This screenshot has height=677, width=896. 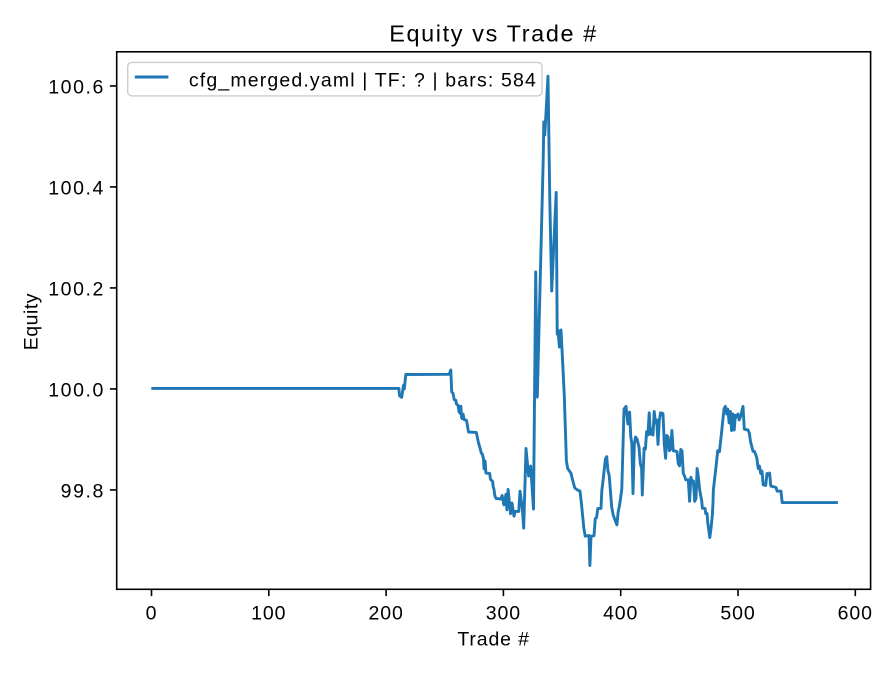 I want to click on svg-text: 200, so click(x=385, y=614).